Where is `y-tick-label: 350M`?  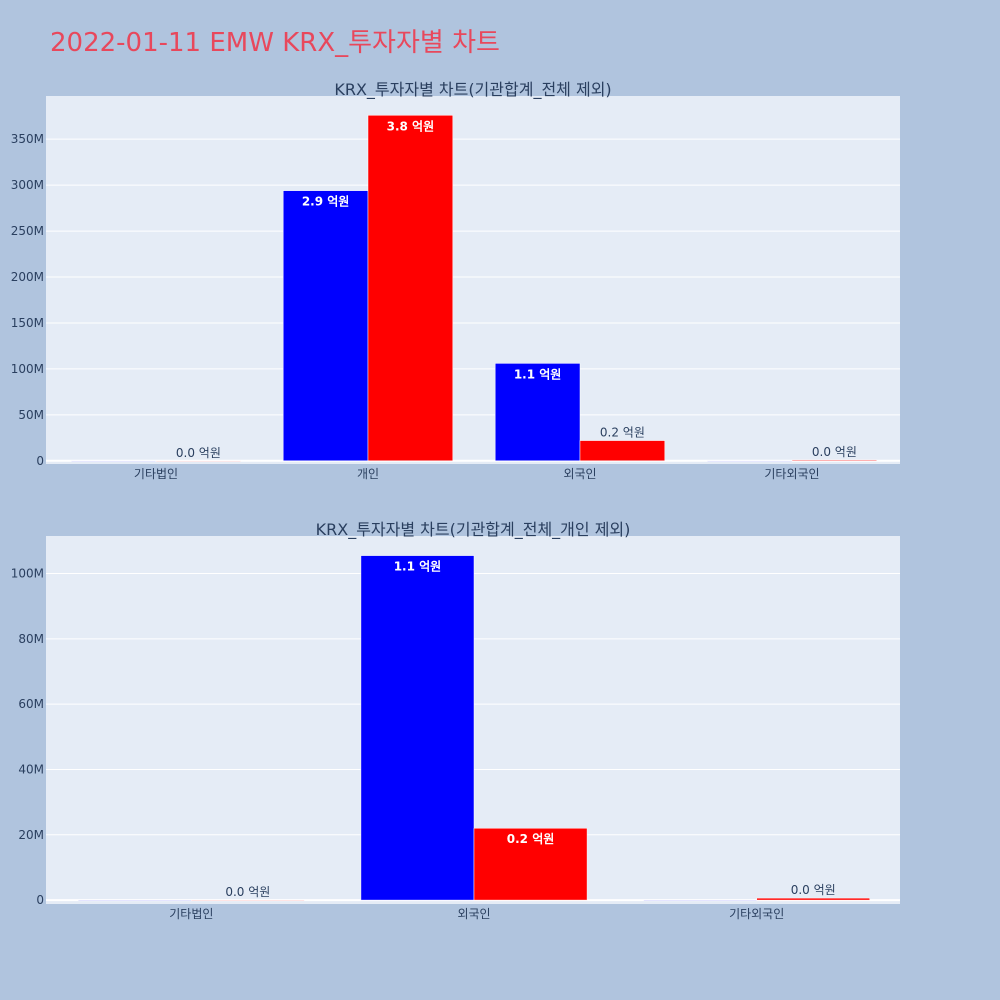
y-tick-label: 350M is located at coordinates (27, 139).